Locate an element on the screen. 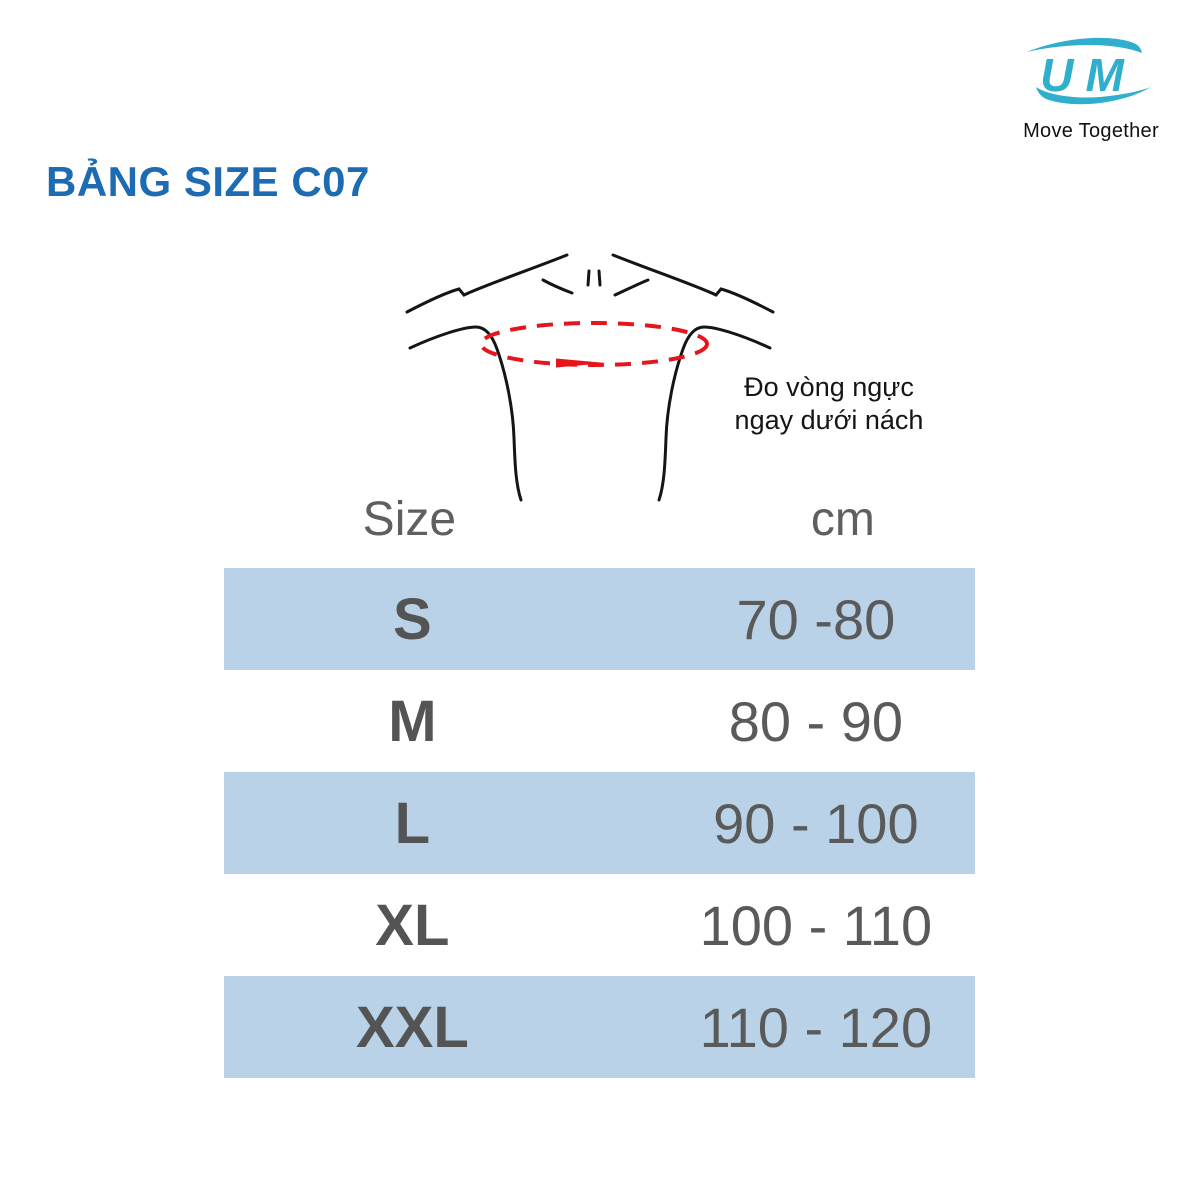 The height and width of the screenshot is (1200, 1200). logo-tagline: Move Together is located at coordinates (1091, 131).